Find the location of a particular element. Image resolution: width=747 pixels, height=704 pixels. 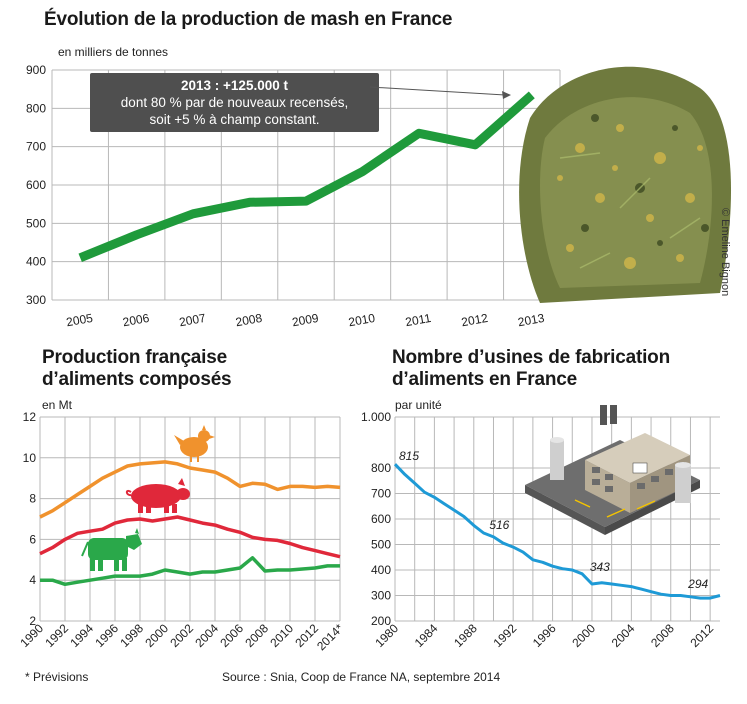

factory-count-labels: 815 516 343 294 is located at coordinates (553, 520).